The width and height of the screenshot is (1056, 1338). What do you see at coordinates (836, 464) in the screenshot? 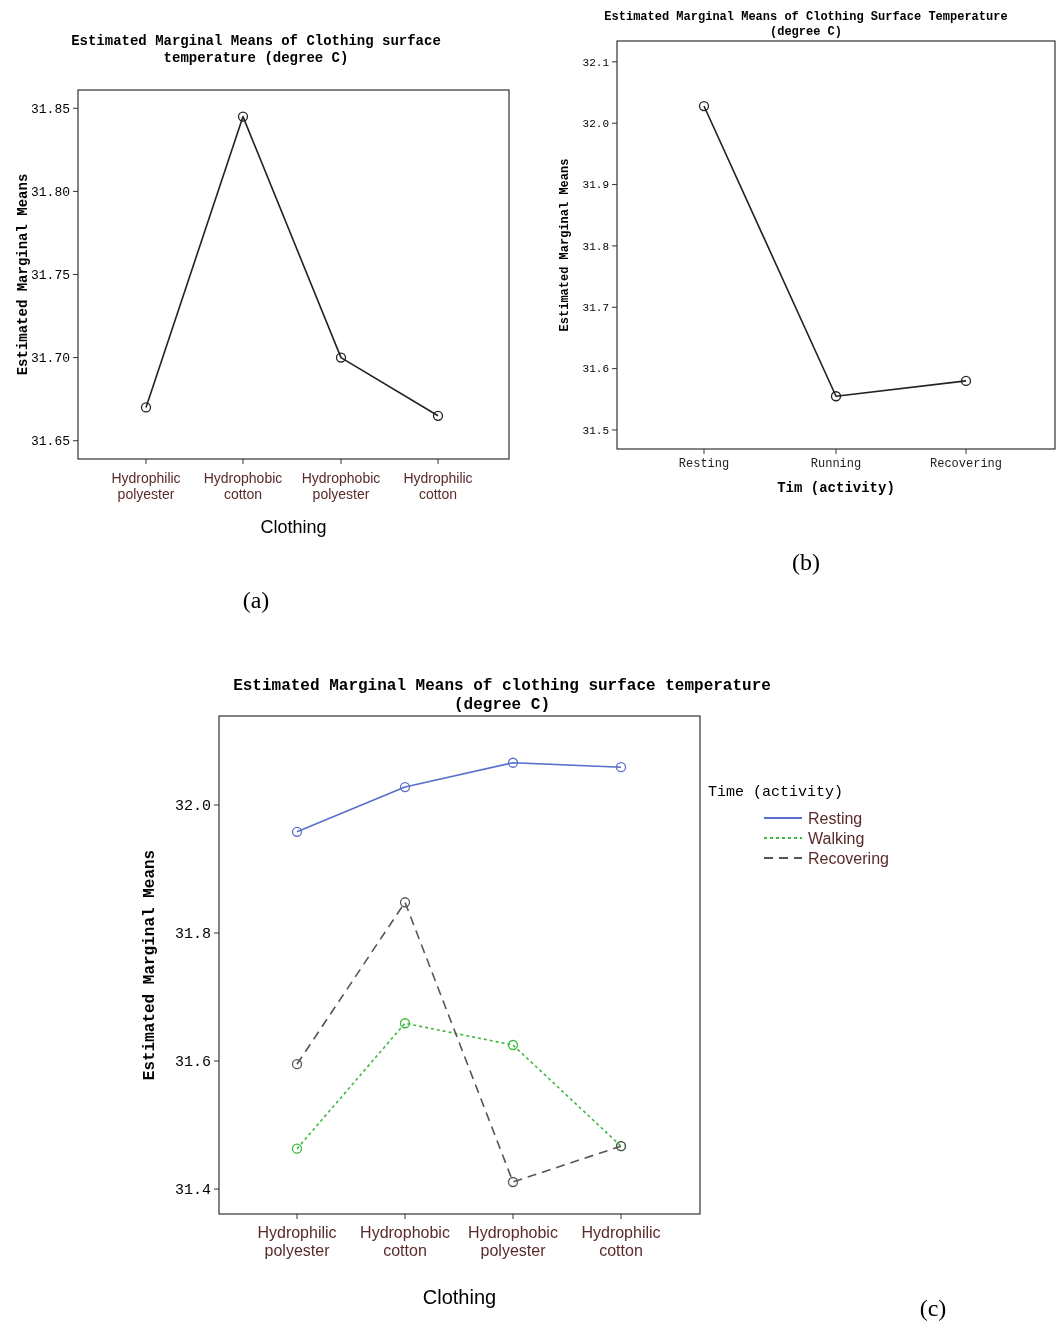
I see `x-tick-label: Running` at bounding box center [836, 464].